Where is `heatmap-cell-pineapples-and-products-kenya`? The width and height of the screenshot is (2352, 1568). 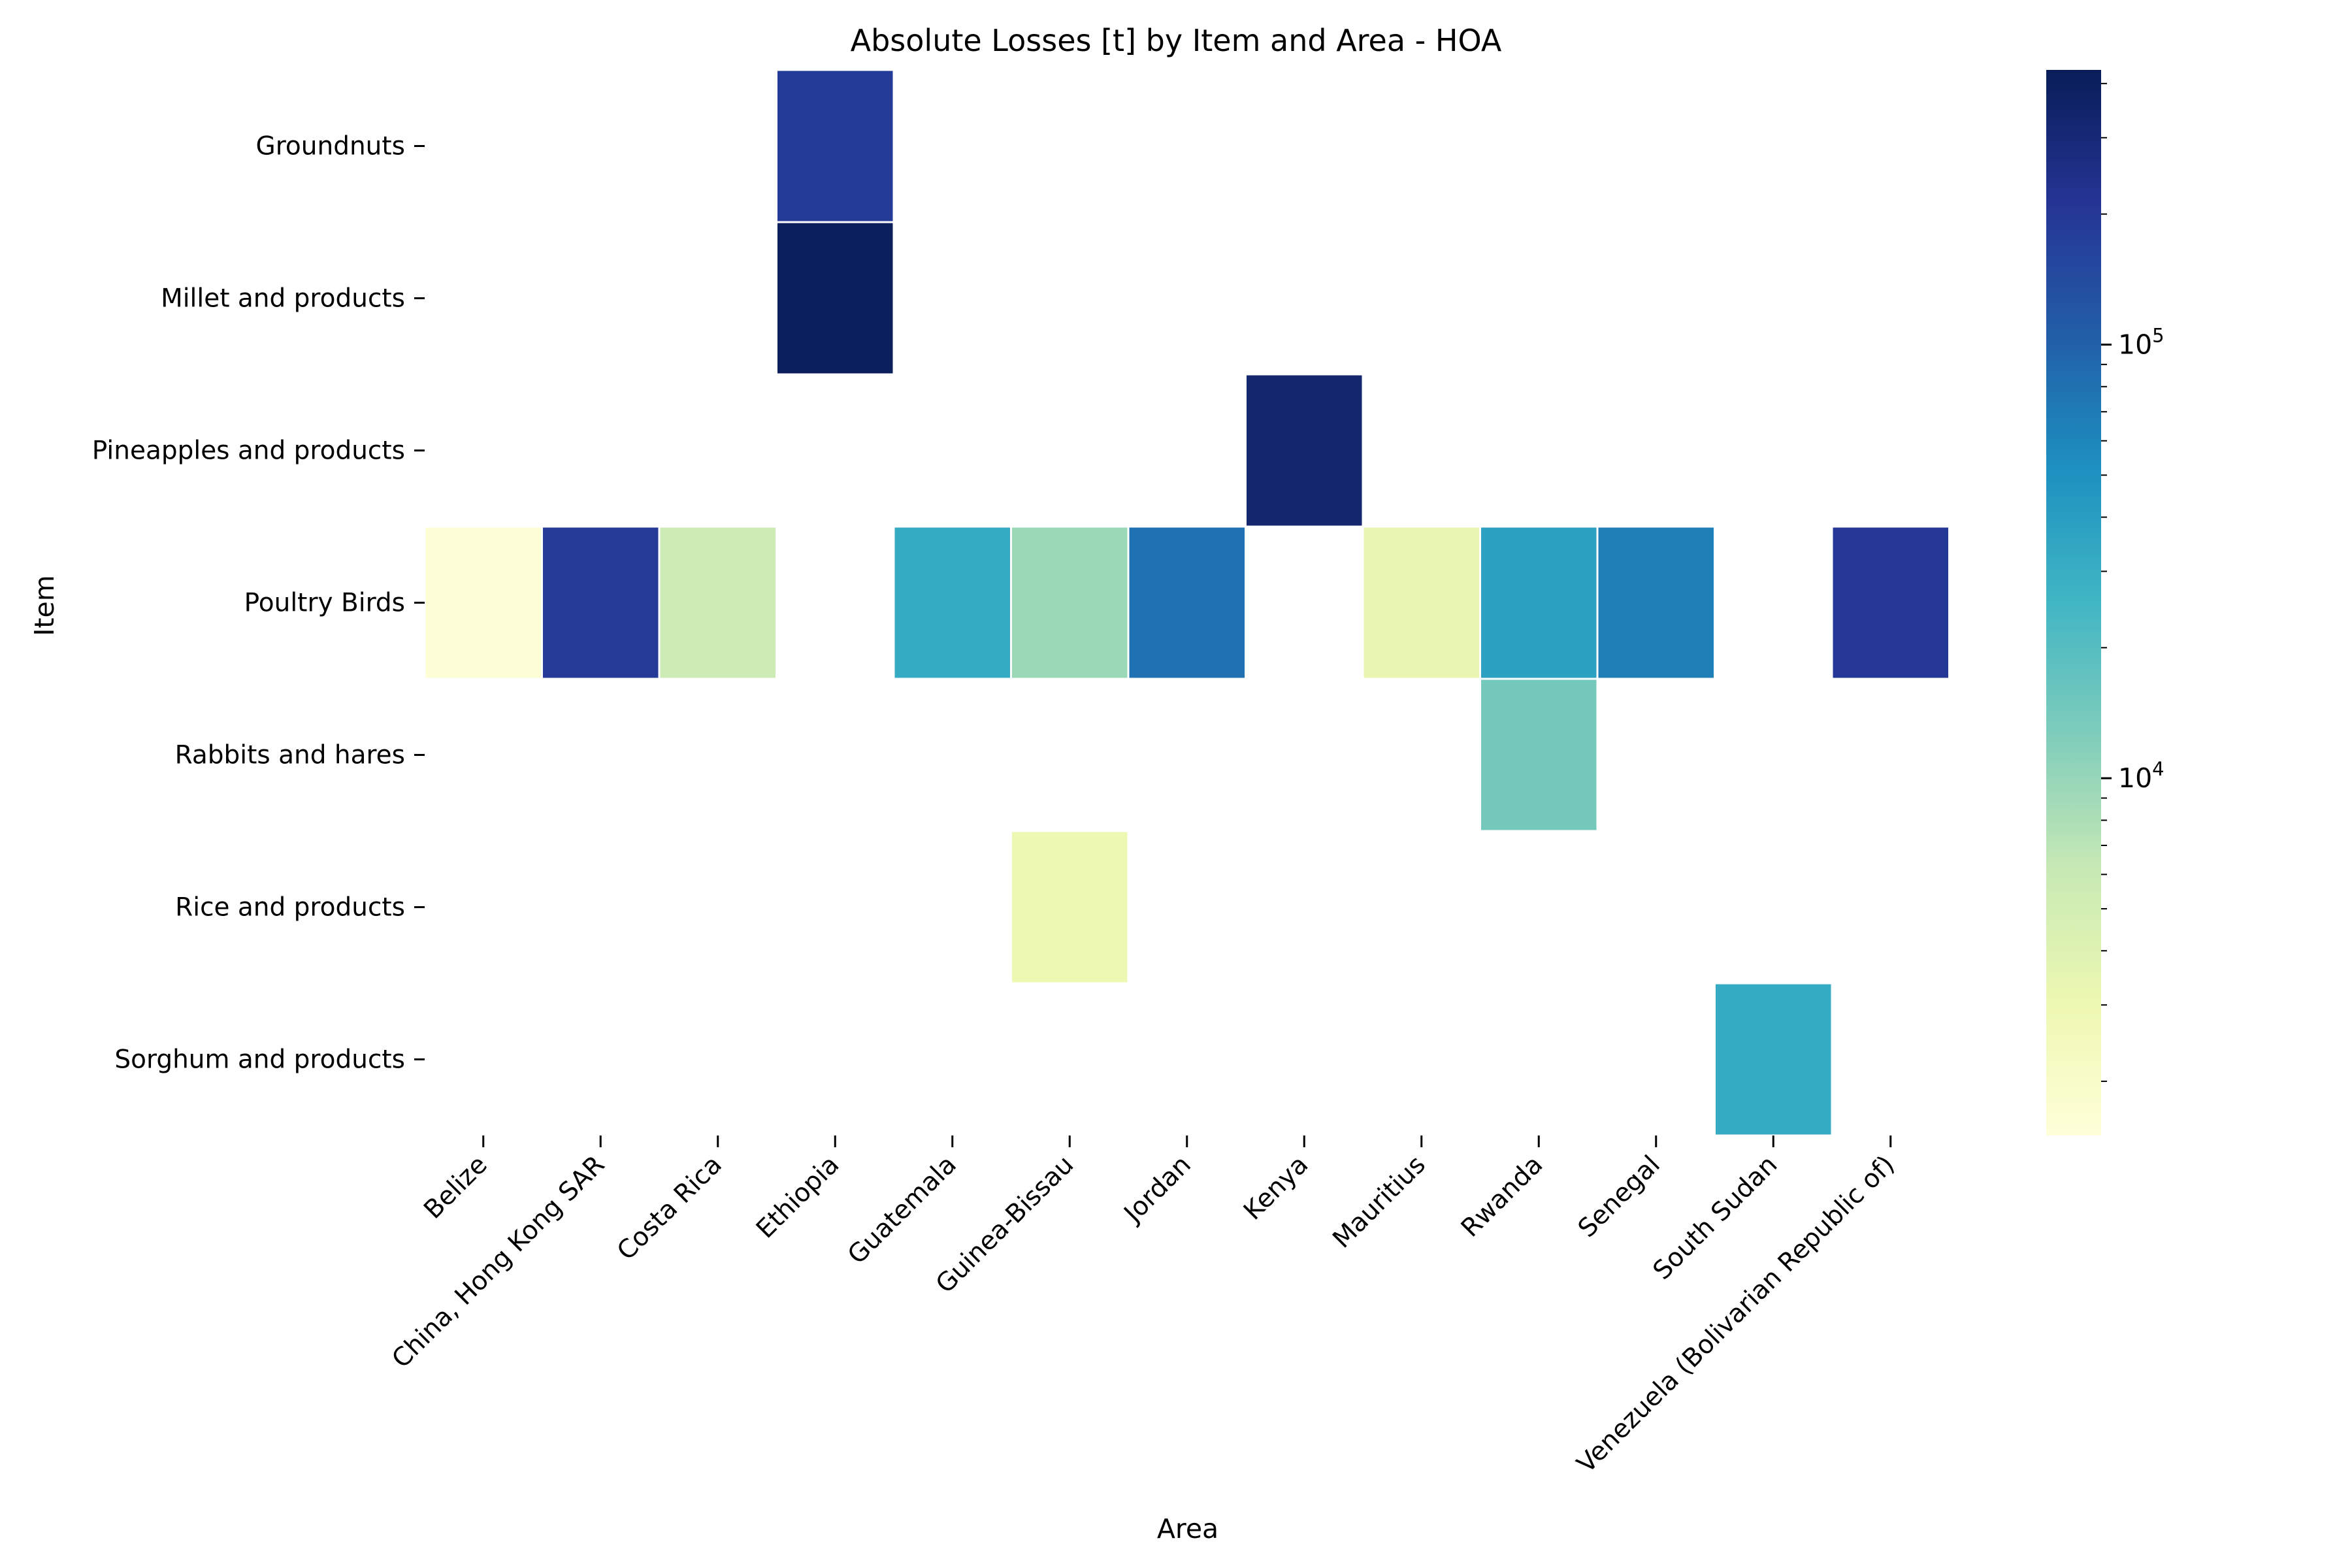 heatmap-cell-pineapples-and-products-kenya is located at coordinates (1304, 450).